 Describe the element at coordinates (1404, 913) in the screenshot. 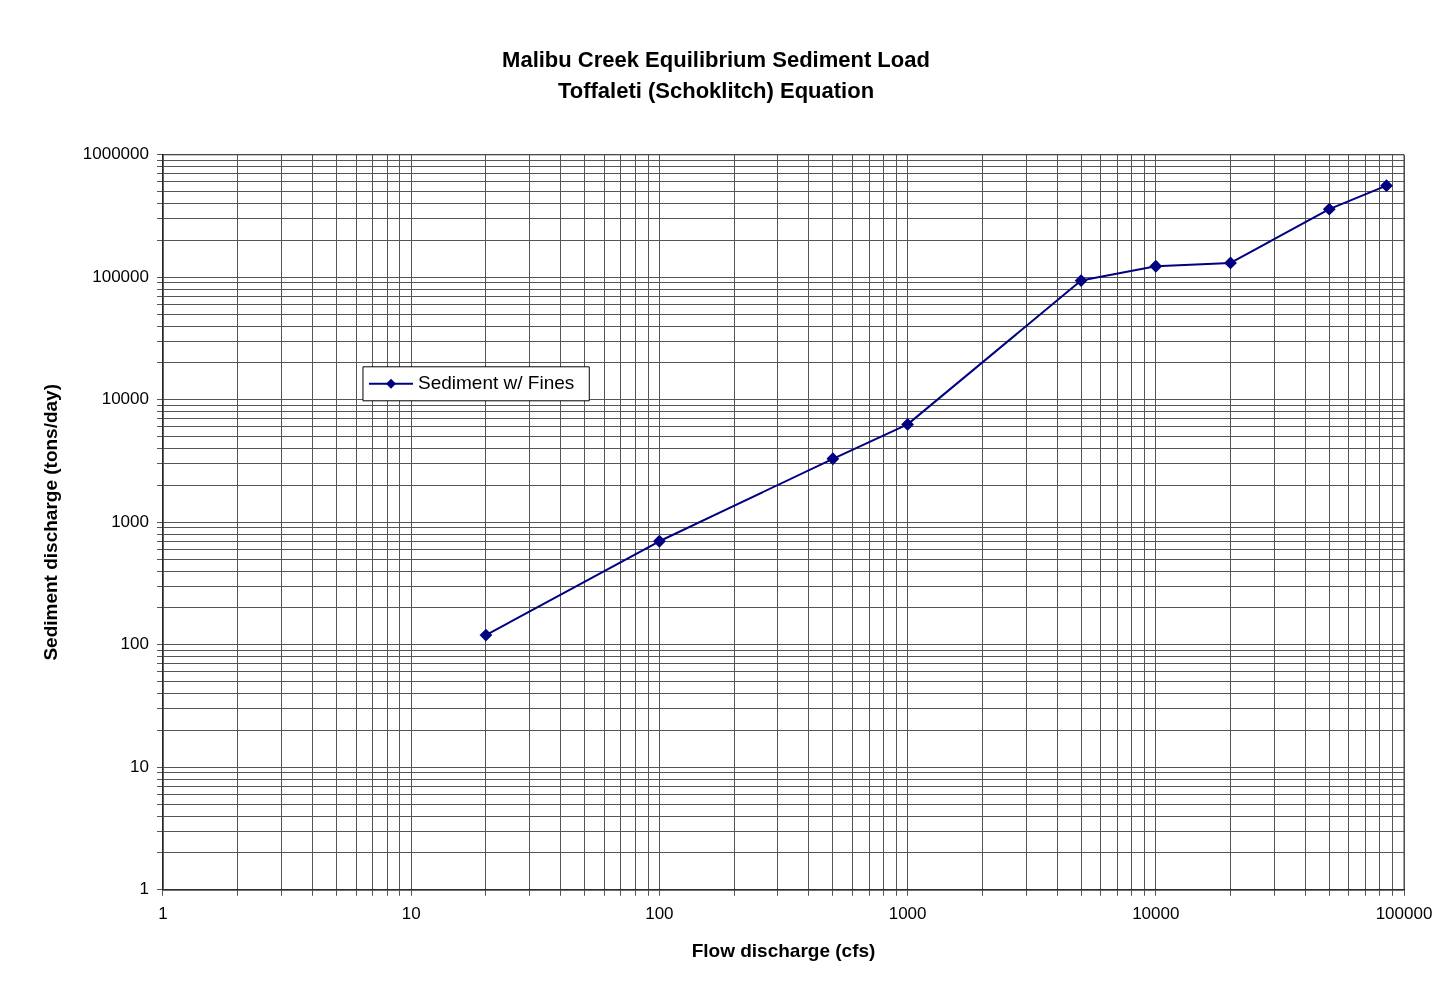

I see `x-tick-label: 100000` at that location.